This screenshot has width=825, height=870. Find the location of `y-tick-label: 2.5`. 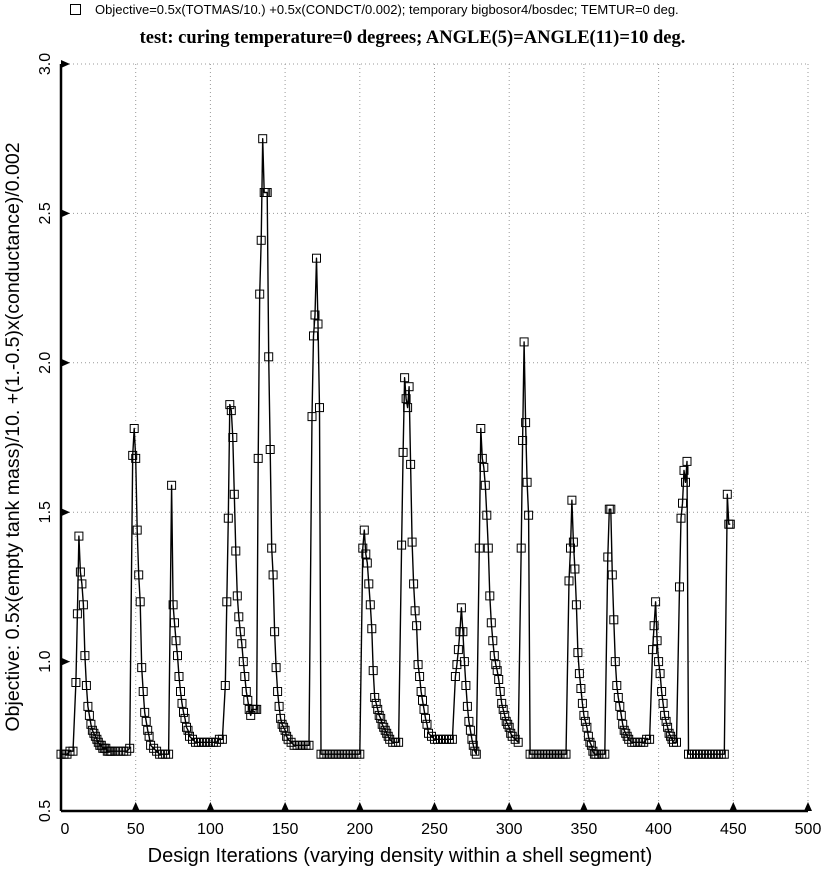

y-tick-label: 2.5 is located at coordinates (45, 213).